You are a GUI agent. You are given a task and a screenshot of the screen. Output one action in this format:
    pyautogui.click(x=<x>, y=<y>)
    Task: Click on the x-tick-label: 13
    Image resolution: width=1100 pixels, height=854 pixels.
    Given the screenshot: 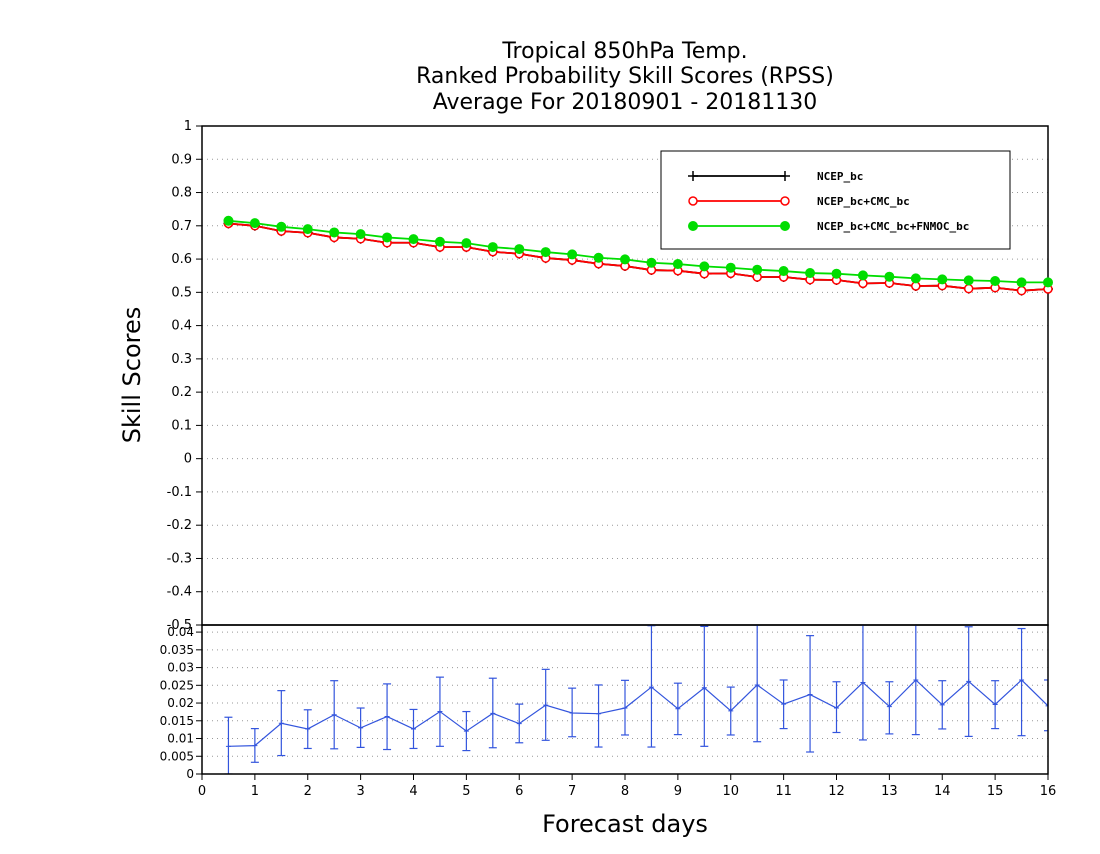 What is the action you would take?
    pyautogui.click(x=889, y=791)
    